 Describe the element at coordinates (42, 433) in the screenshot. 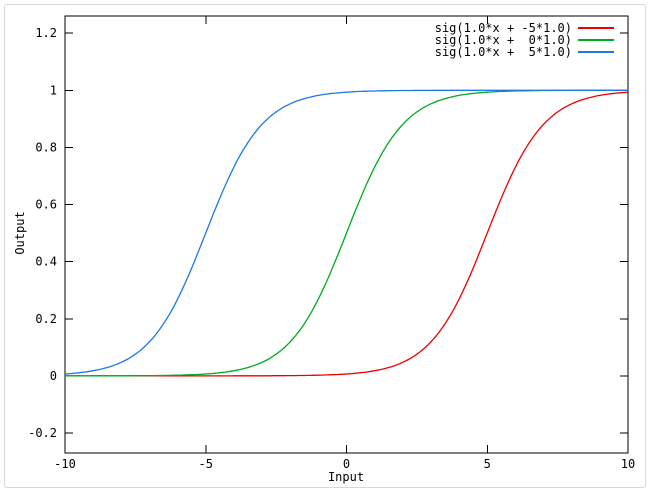

I see `y-tick-label: -0.2` at that location.